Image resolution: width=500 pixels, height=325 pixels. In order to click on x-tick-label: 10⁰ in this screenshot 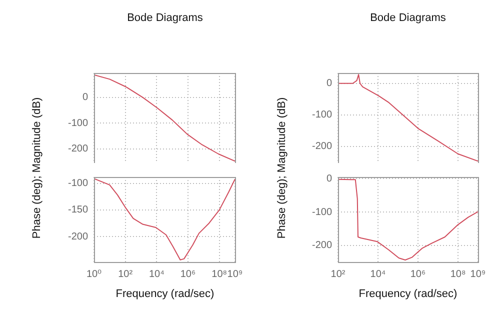, I will do `click(94, 274)`.